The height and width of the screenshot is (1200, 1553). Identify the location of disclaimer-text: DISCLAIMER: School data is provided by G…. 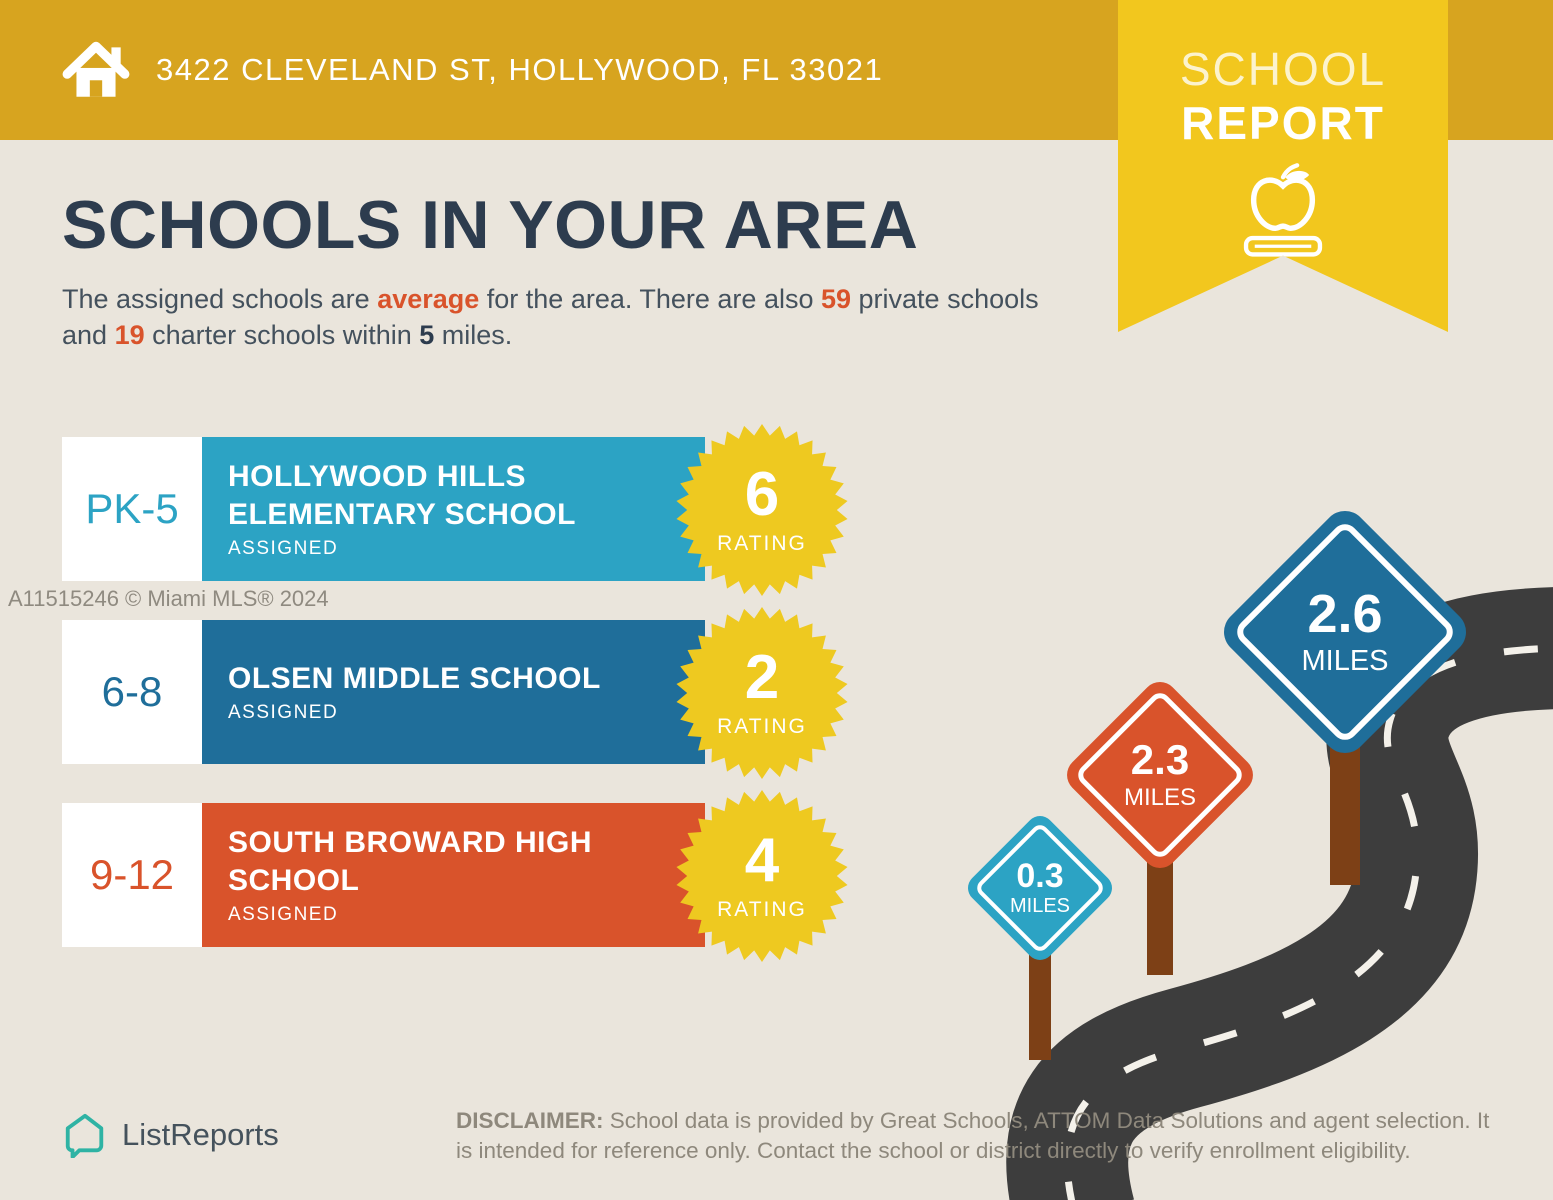
(973, 1135).